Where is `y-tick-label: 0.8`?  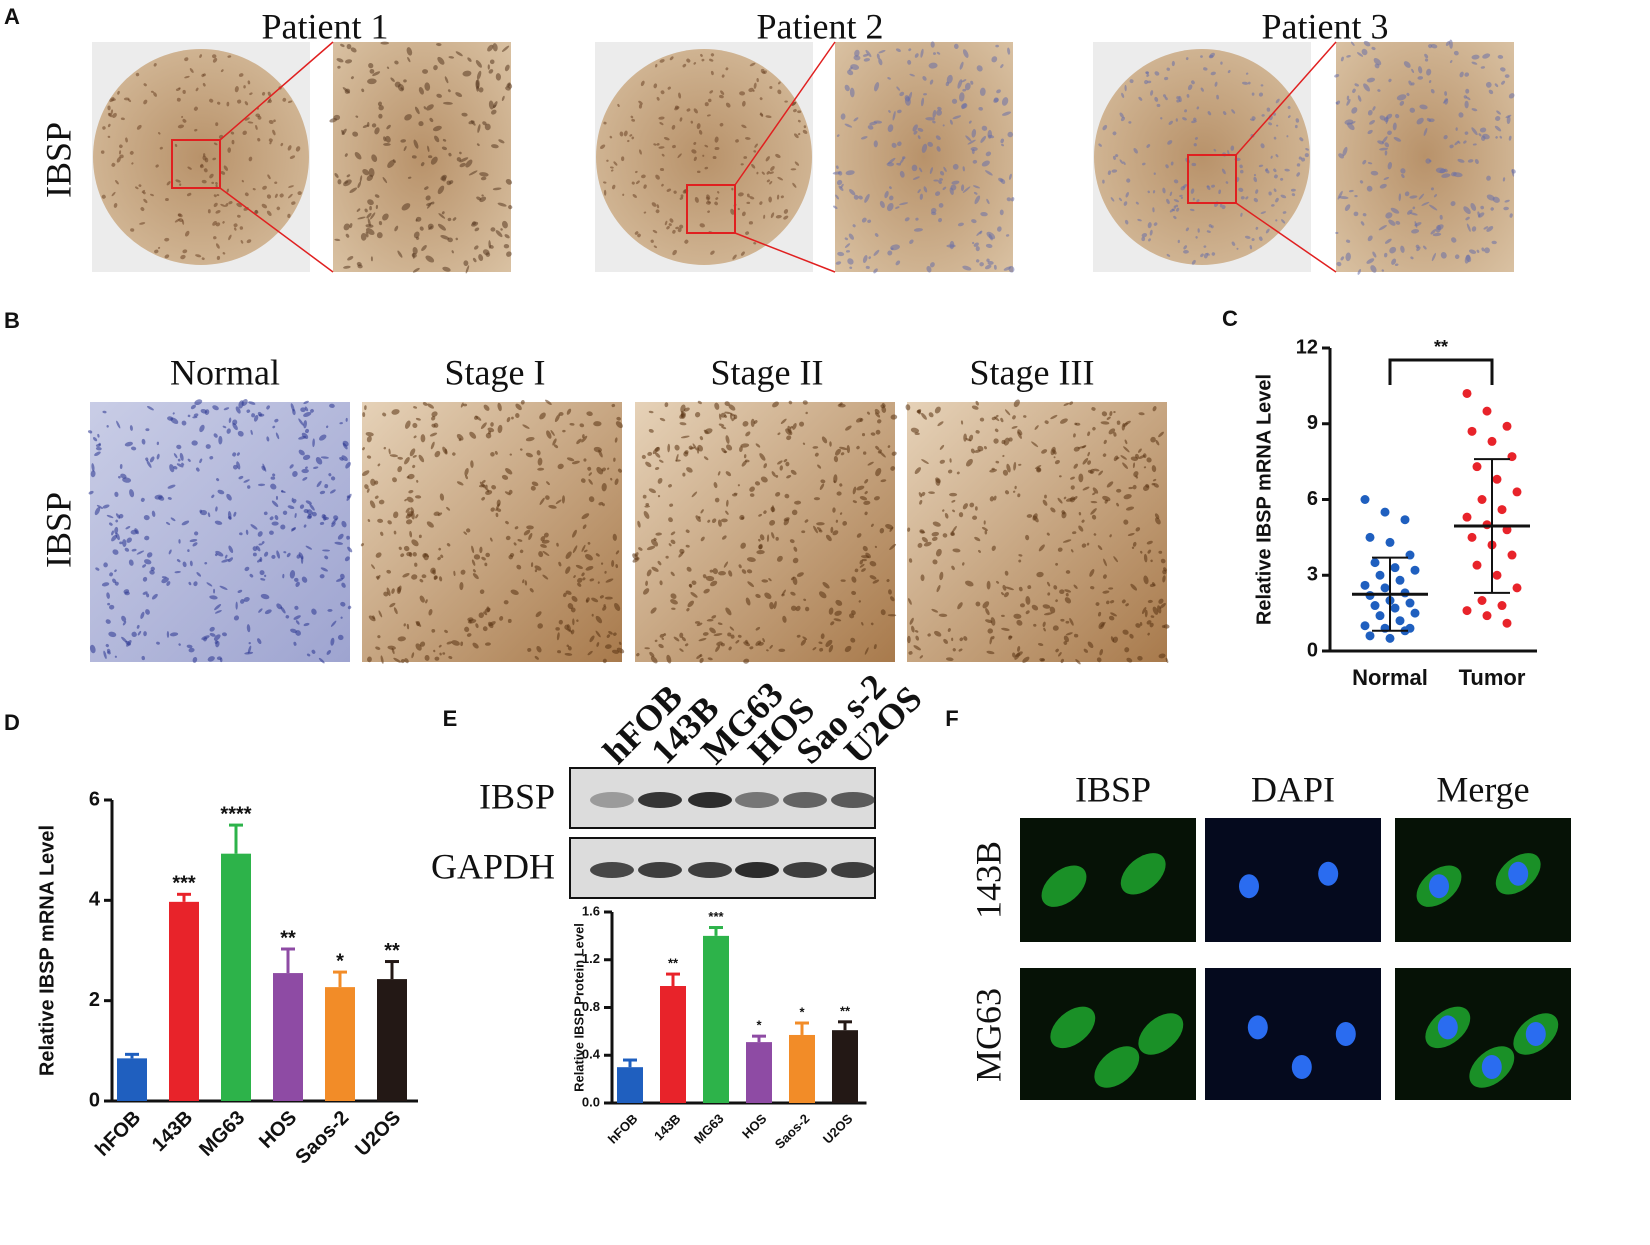
y-tick-label: 0.8 is located at coordinates (591, 1006).